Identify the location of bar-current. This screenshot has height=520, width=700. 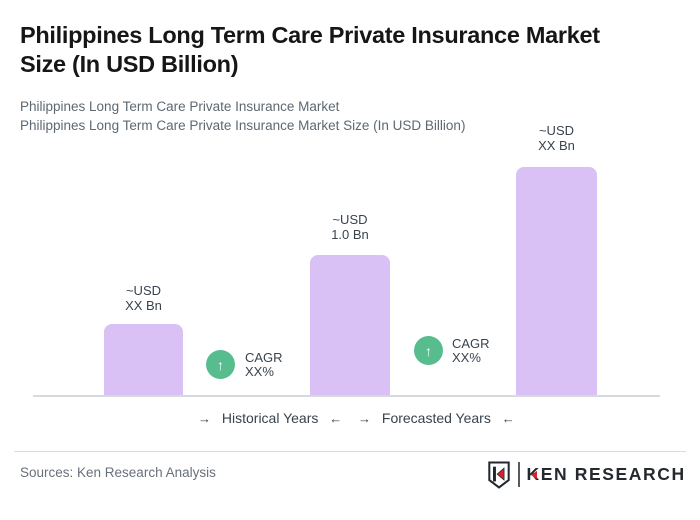
(350, 325).